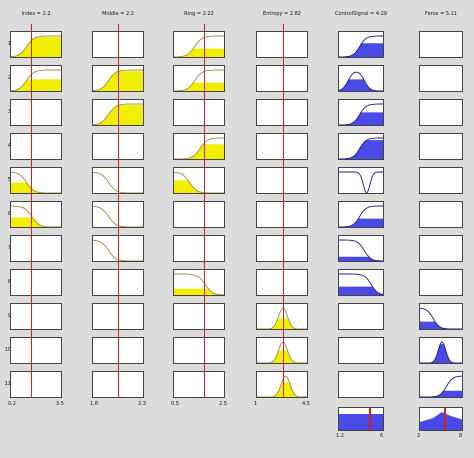 Image resolution: width=474 pixels, height=458 pixels. I want to click on rule-number: 4, so click(6, 146).